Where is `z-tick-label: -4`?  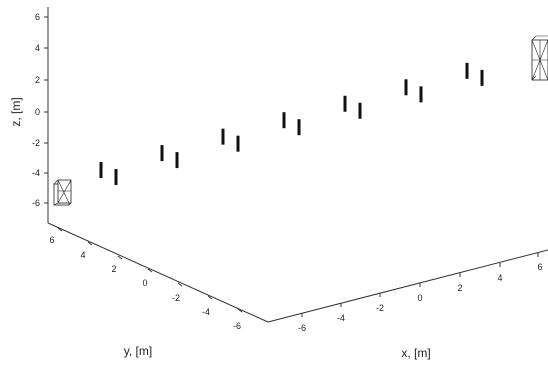 z-tick-label: -4 is located at coordinates (36, 173).